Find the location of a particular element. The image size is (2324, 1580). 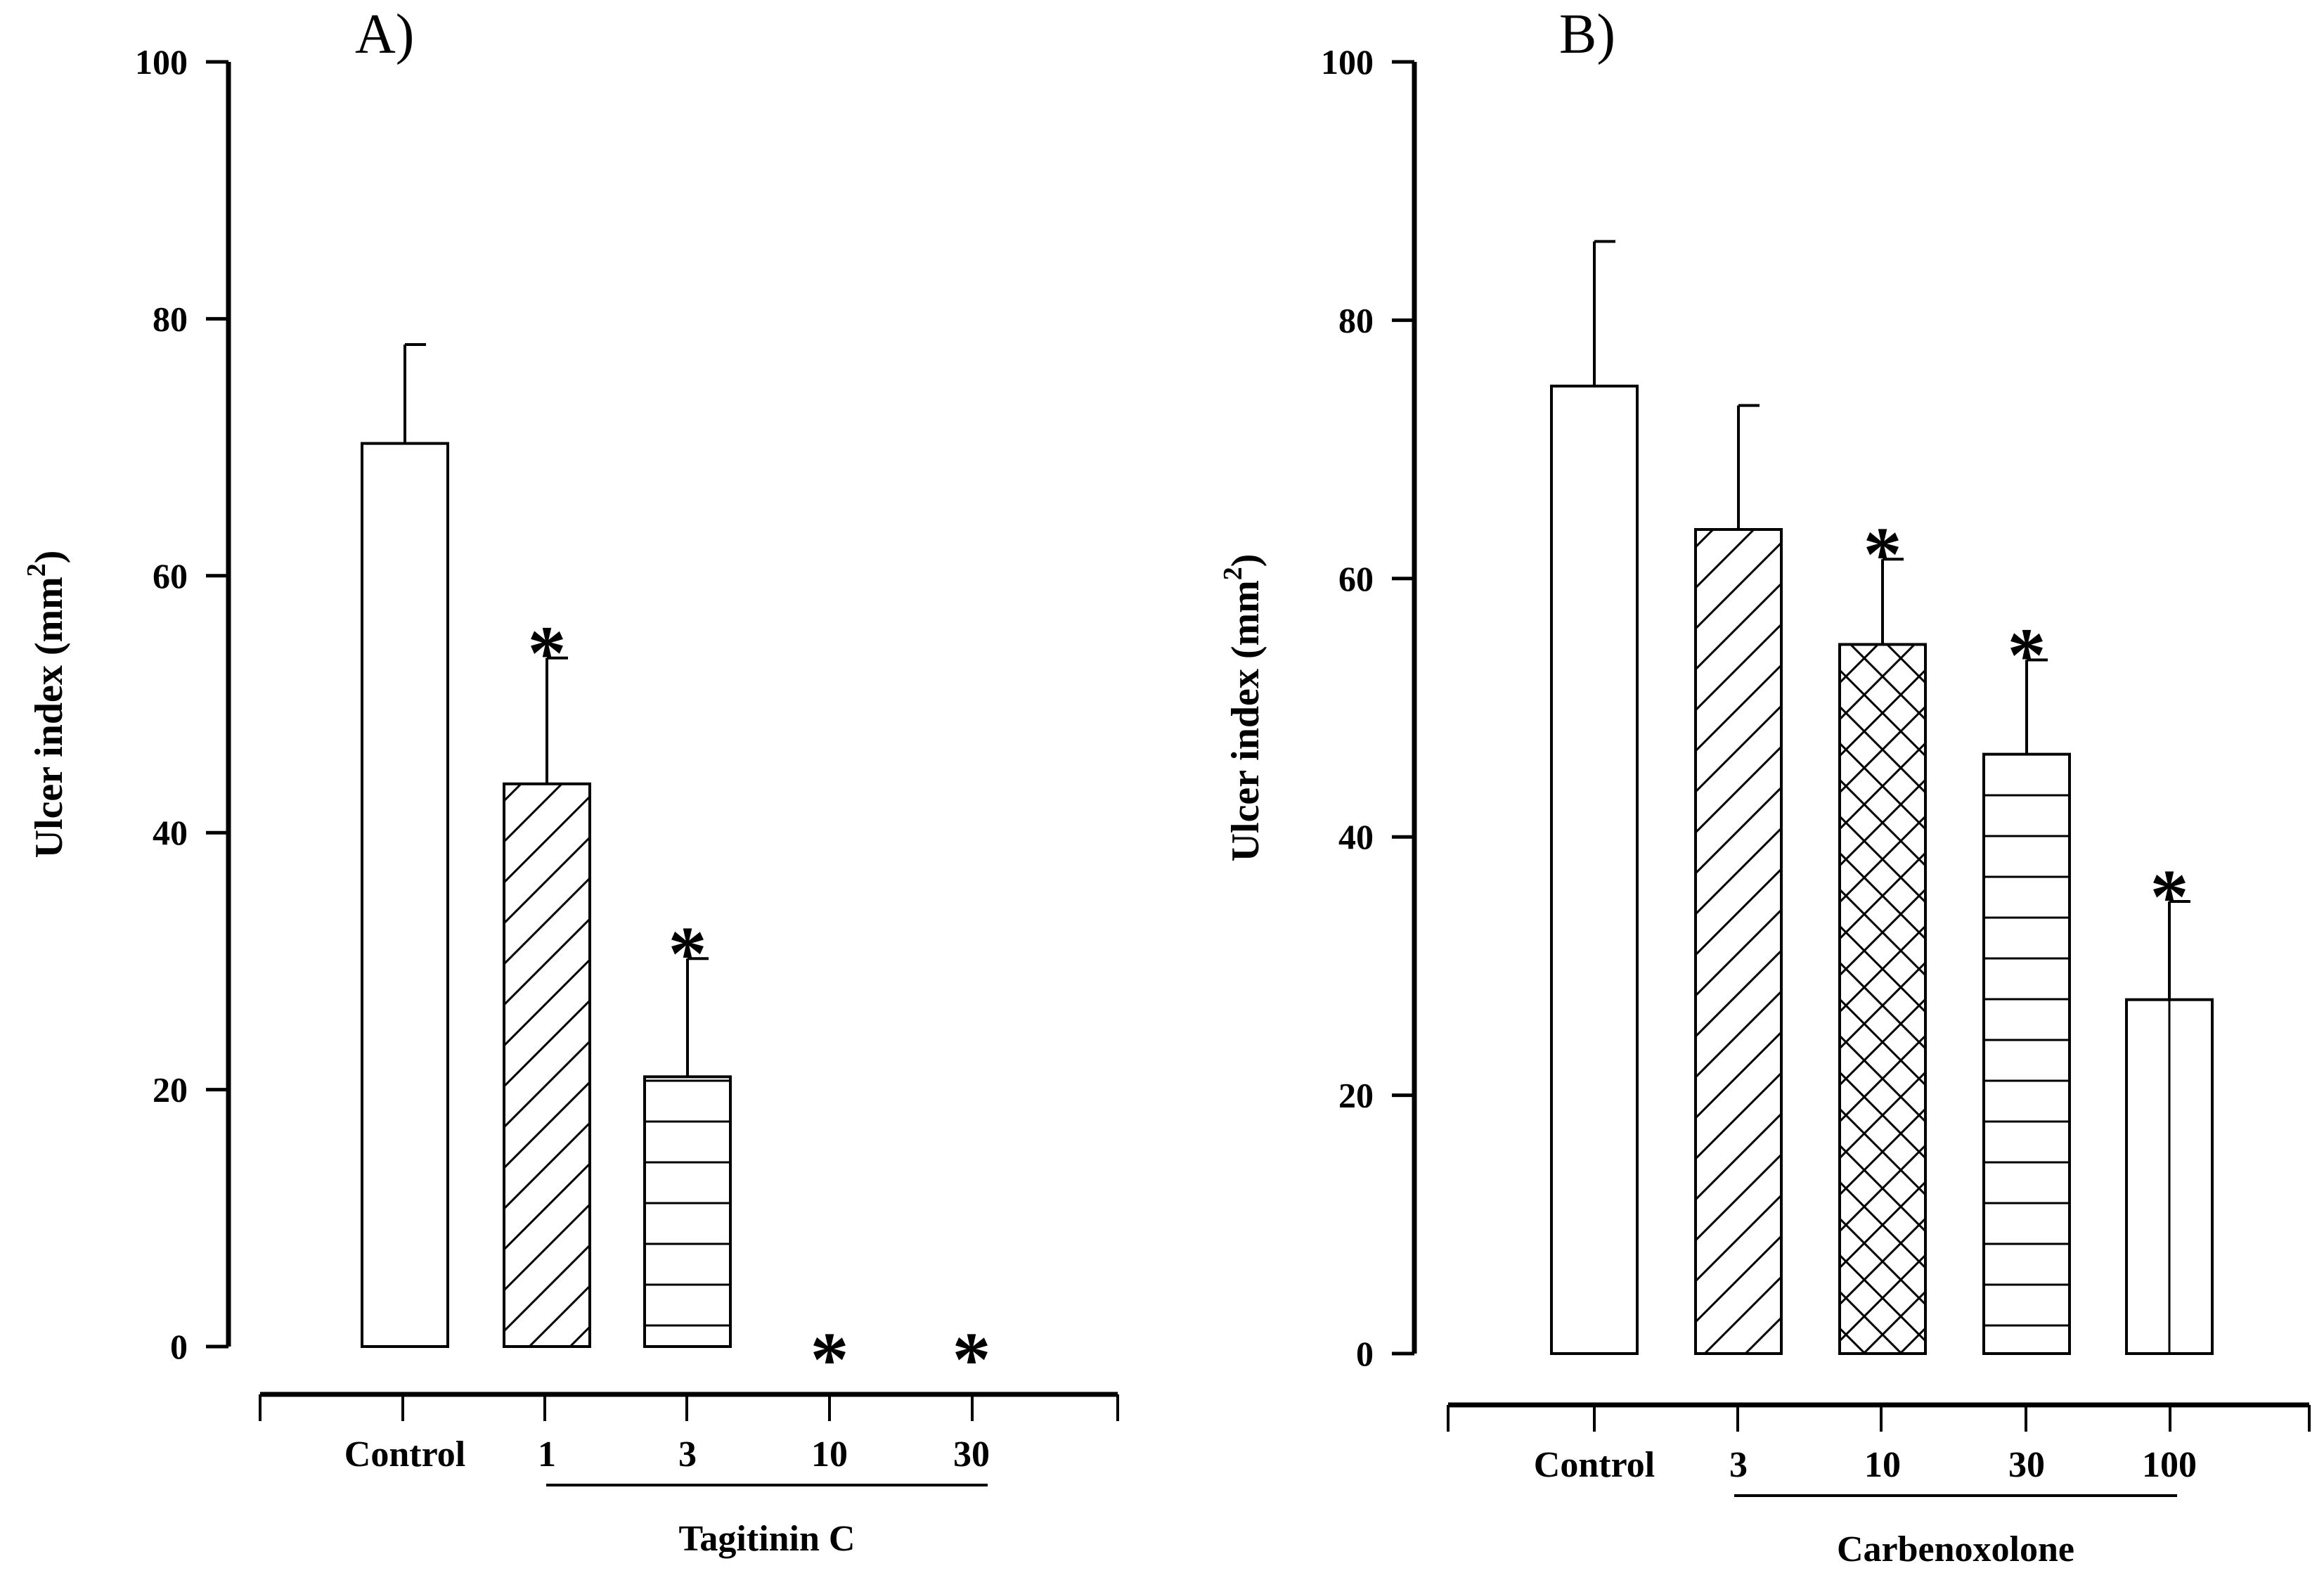

group-label: Carbenoxolone is located at coordinates (1956, 1549).